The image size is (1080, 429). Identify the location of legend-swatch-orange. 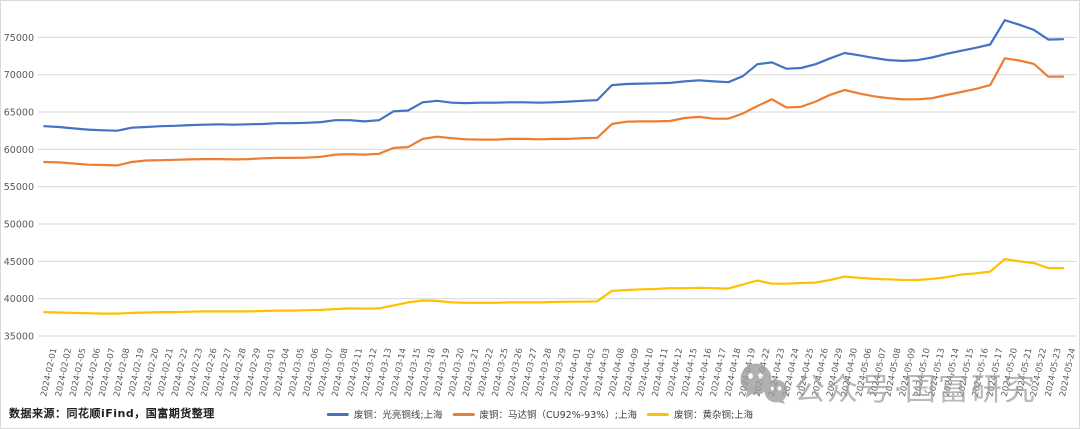
(463, 414).